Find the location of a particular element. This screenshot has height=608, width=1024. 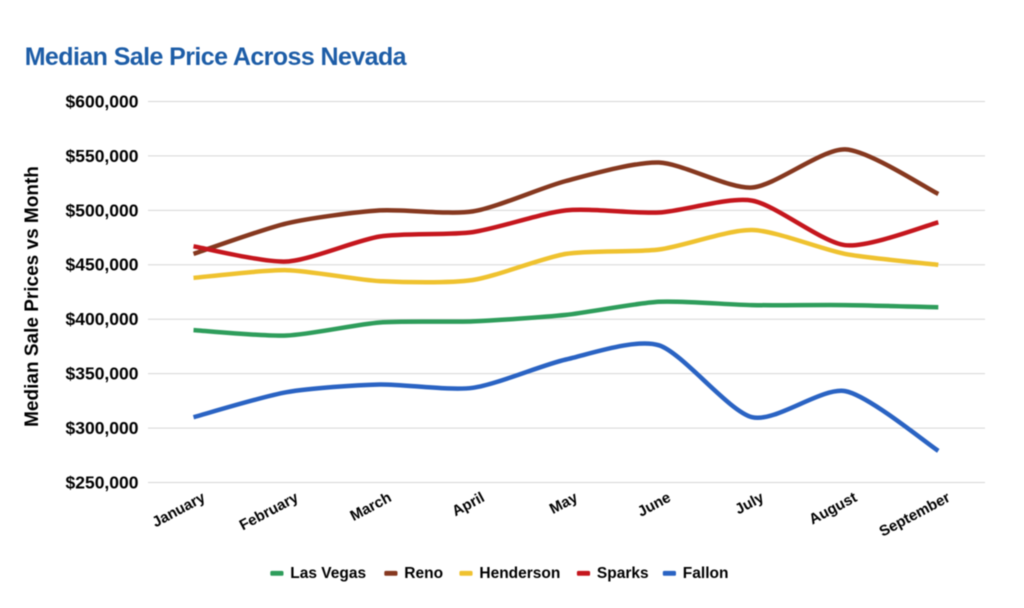

svg-text: Henderson is located at coordinates (519, 573).